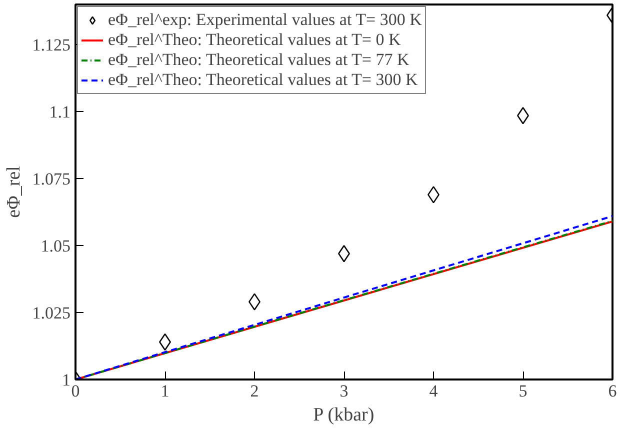 The image size is (624, 430). What do you see at coordinates (51, 45) in the screenshot?
I see `y-tick-label: 1.125` at bounding box center [51, 45].